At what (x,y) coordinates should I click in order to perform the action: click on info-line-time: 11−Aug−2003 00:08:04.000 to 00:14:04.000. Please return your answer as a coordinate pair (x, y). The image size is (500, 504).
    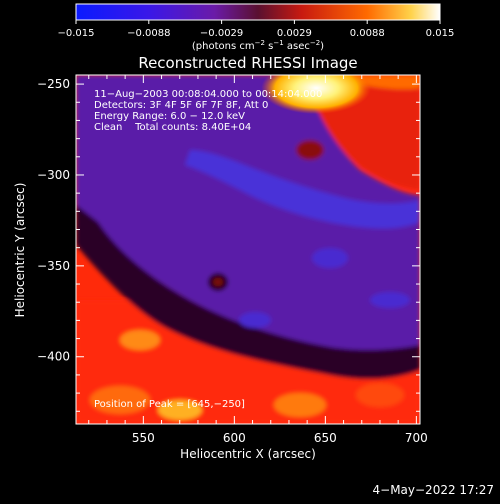
    Looking at the image, I should click on (208, 94).